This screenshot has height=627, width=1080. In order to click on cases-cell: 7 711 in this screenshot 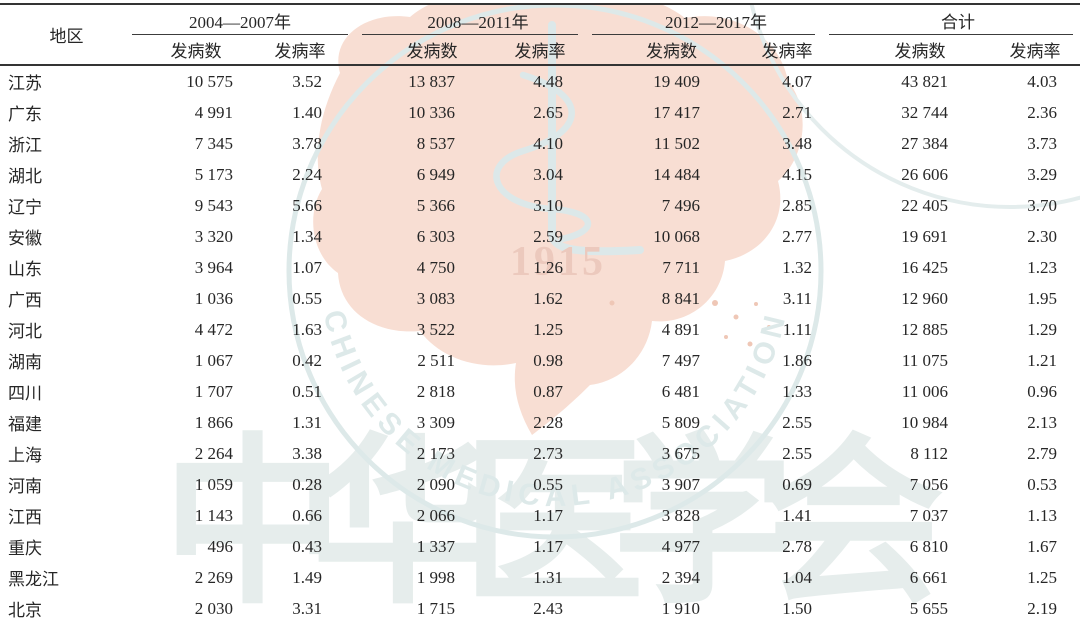, I will do `click(681, 267)`.